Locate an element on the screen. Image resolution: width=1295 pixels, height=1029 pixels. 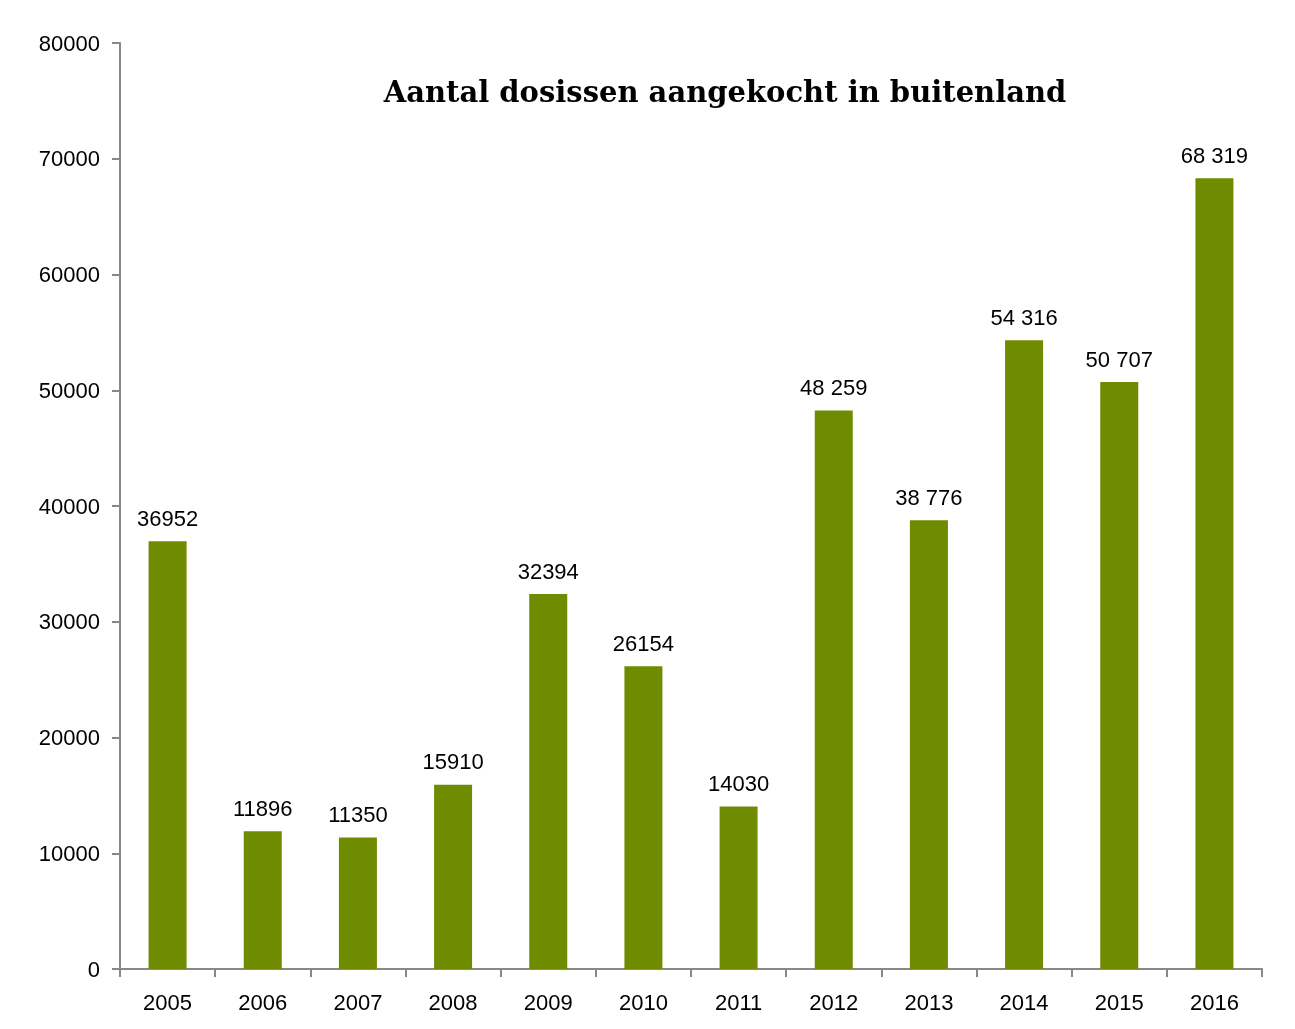
x-tick-label: 2012 is located at coordinates (834, 1002).